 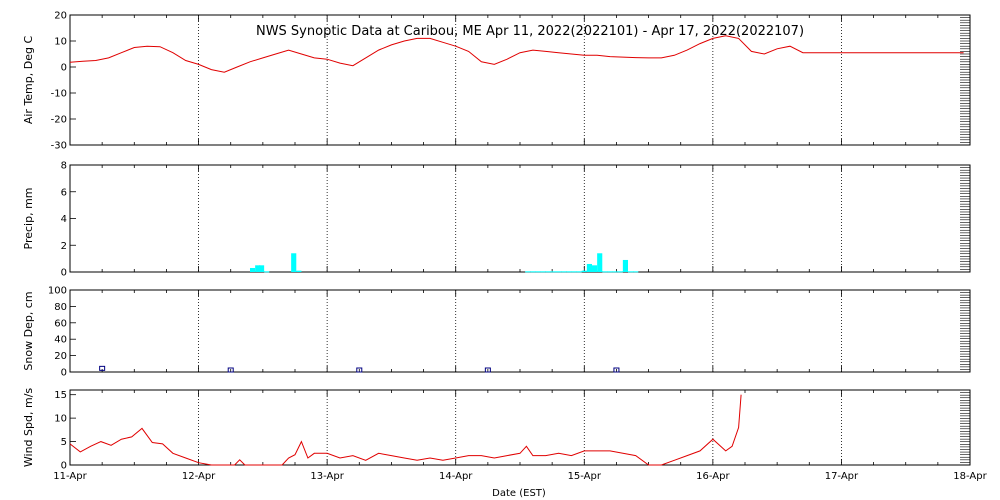 I want to click on y-tick-label: -10, so click(x=59, y=94).